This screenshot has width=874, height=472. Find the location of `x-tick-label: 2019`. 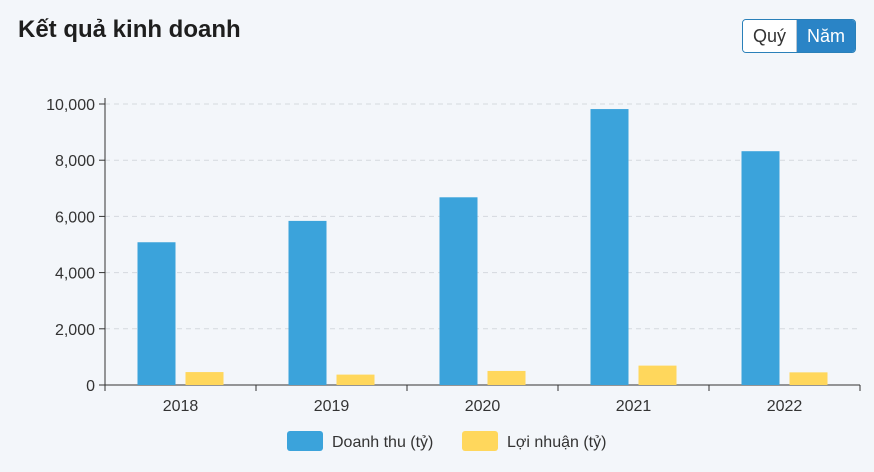

x-tick-label: 2019 is located at coordinates (332, 406).